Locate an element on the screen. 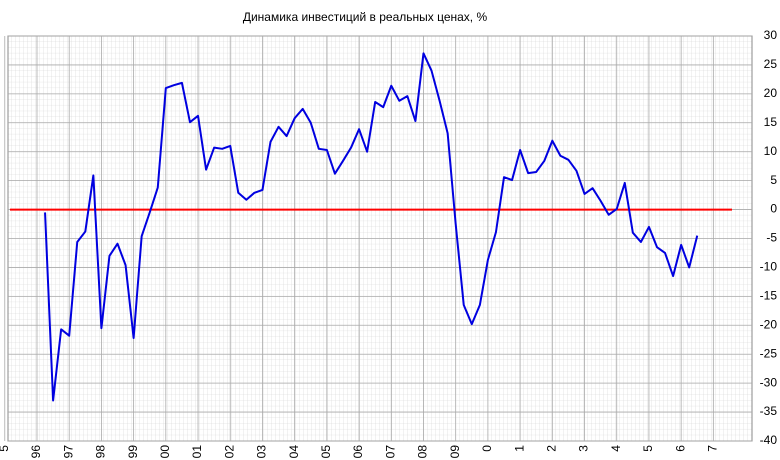 The image size is (780, 460). x-tick-label: 6 is located at coordinates (680, 448).